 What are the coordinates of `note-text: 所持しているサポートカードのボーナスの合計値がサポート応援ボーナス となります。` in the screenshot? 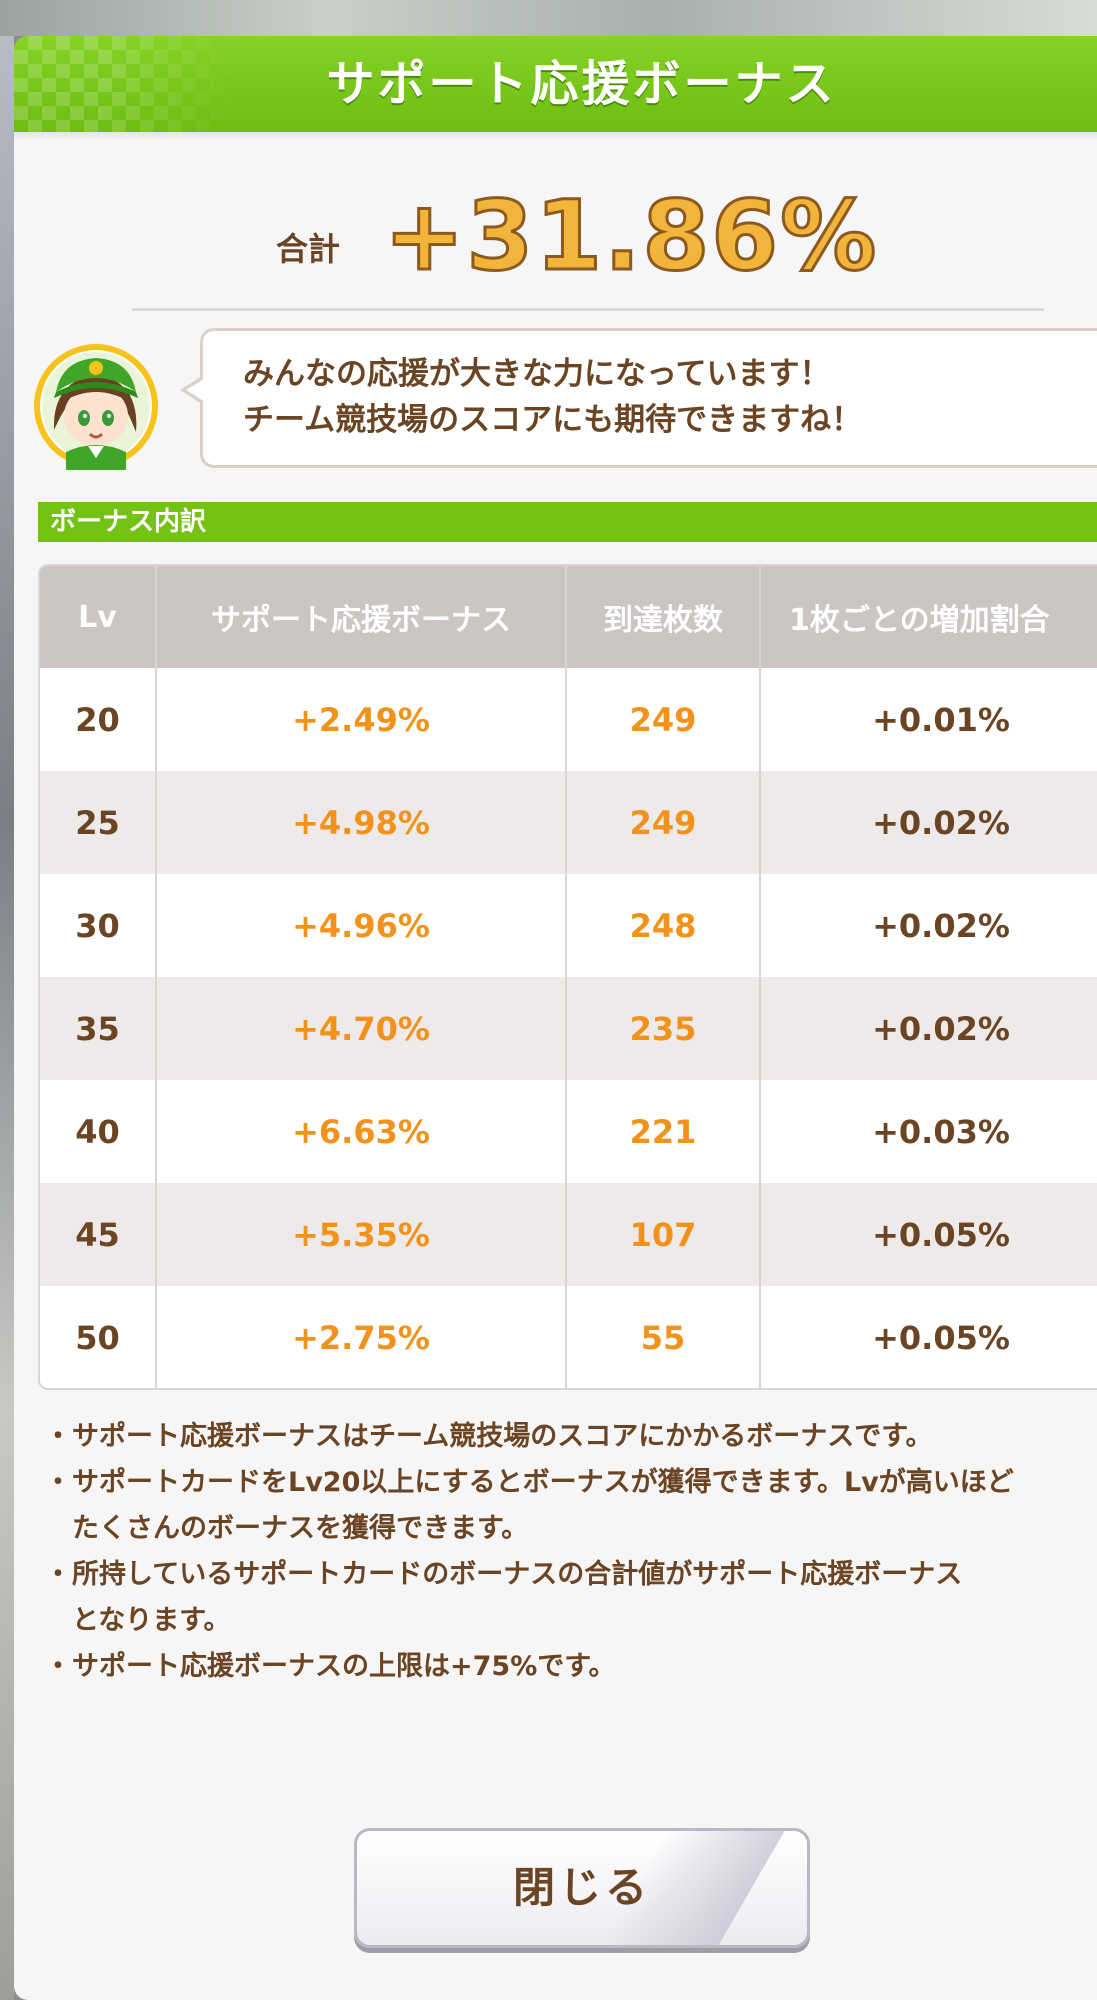 It's located at (517, 1597).